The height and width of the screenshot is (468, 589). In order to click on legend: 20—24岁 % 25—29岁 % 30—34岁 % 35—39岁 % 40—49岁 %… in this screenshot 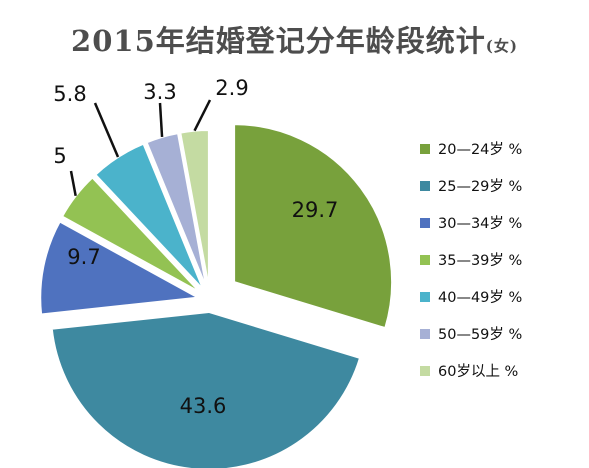, I will do `click(471, 259)`.